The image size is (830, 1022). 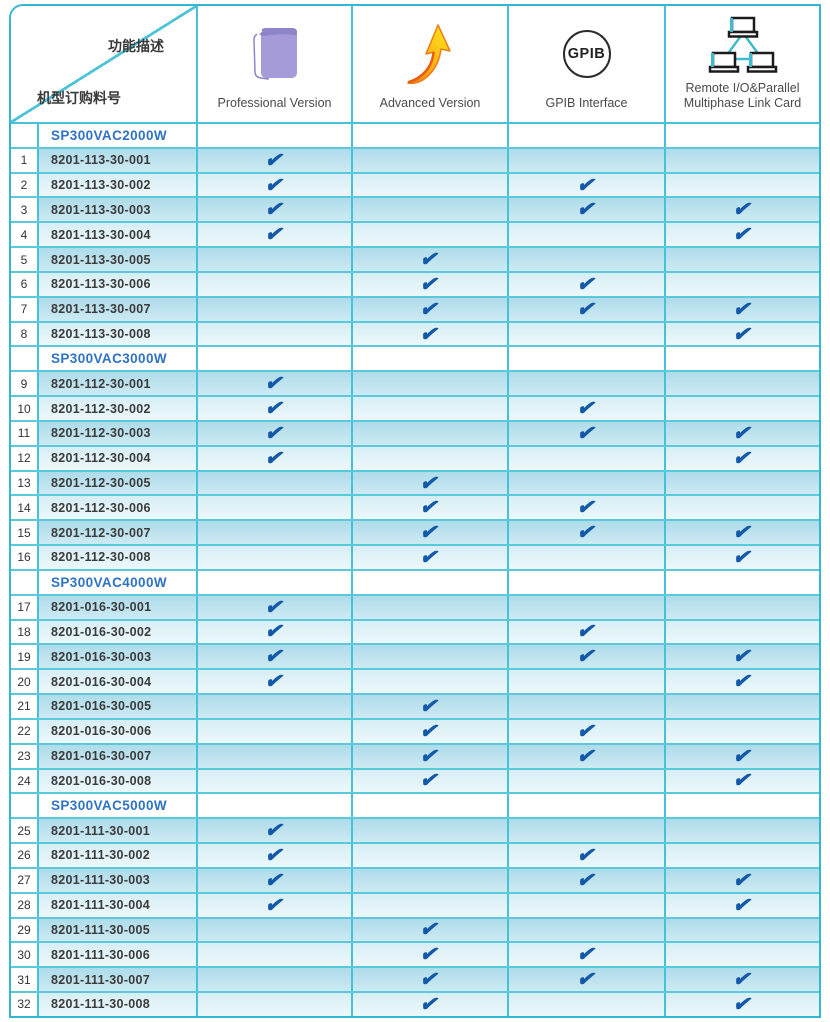 I want to click on part-number-cell: 8201-113-30-004, so click(x=118, y=235).